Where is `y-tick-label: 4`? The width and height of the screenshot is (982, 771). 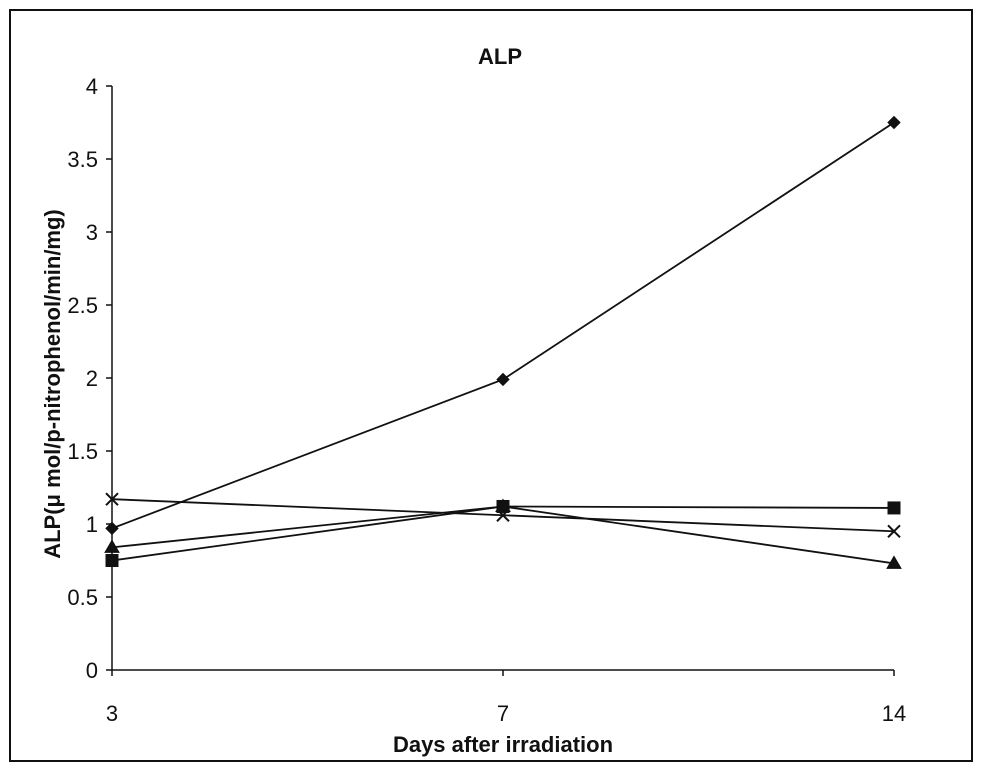 y-tick-label: 4 is located at coordinates (92, 86).